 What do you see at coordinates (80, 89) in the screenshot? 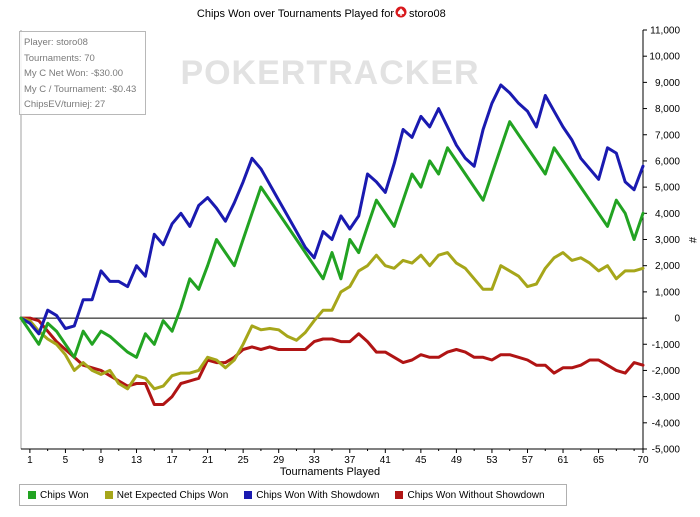
I see `info-per-tournament: My C / Tournament: -$0.43` at bounding box center [80, 89].